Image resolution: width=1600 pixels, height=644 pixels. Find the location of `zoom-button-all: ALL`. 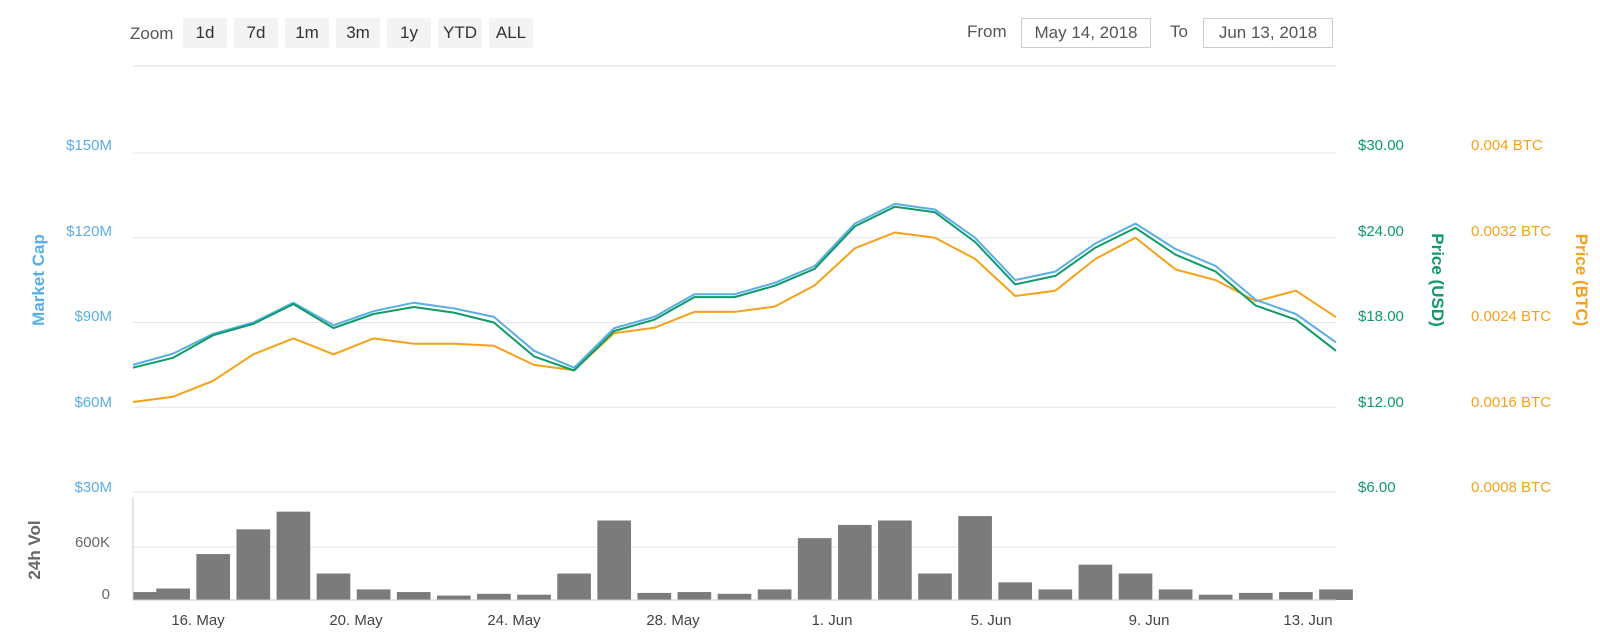

zoom-button-all: ALL is located at coordinates (511, 33).